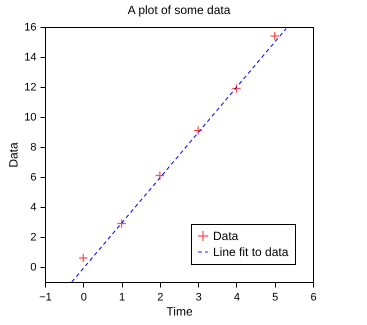  Describe the element at coordinates (33, 148) in the screenshot. I see `y-tick-label: 8` at that location.